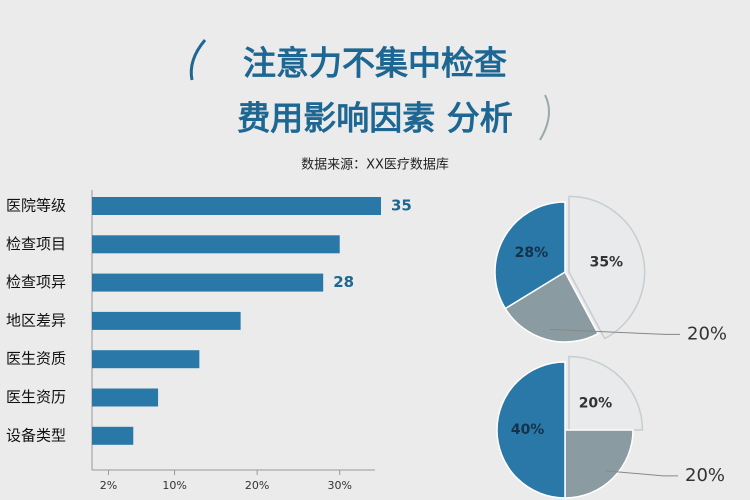 The height and width of the screenshot is (500, 750). I want to click on x-tick-label: 20%, so click(257, 485).